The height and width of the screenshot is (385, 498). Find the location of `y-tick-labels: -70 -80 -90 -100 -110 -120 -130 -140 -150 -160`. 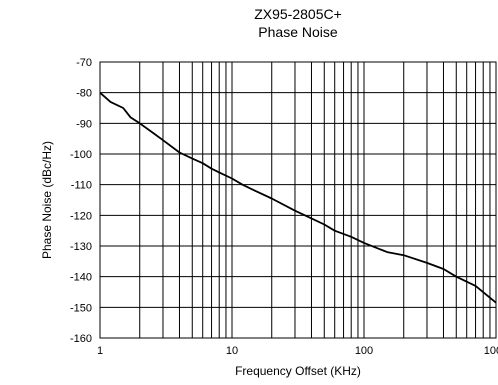

y-tick-labels: -70 -80 -90 -100 -110 -120 -130 -140 -150 -160 is located at coordinates (81, 201).